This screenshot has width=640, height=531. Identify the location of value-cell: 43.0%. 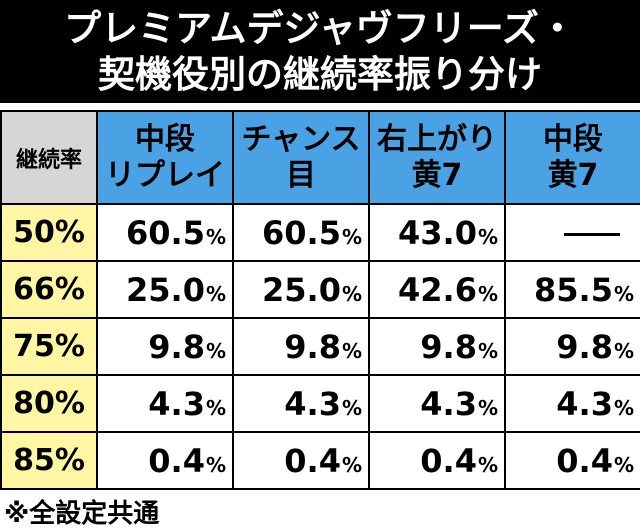
(437, 232).